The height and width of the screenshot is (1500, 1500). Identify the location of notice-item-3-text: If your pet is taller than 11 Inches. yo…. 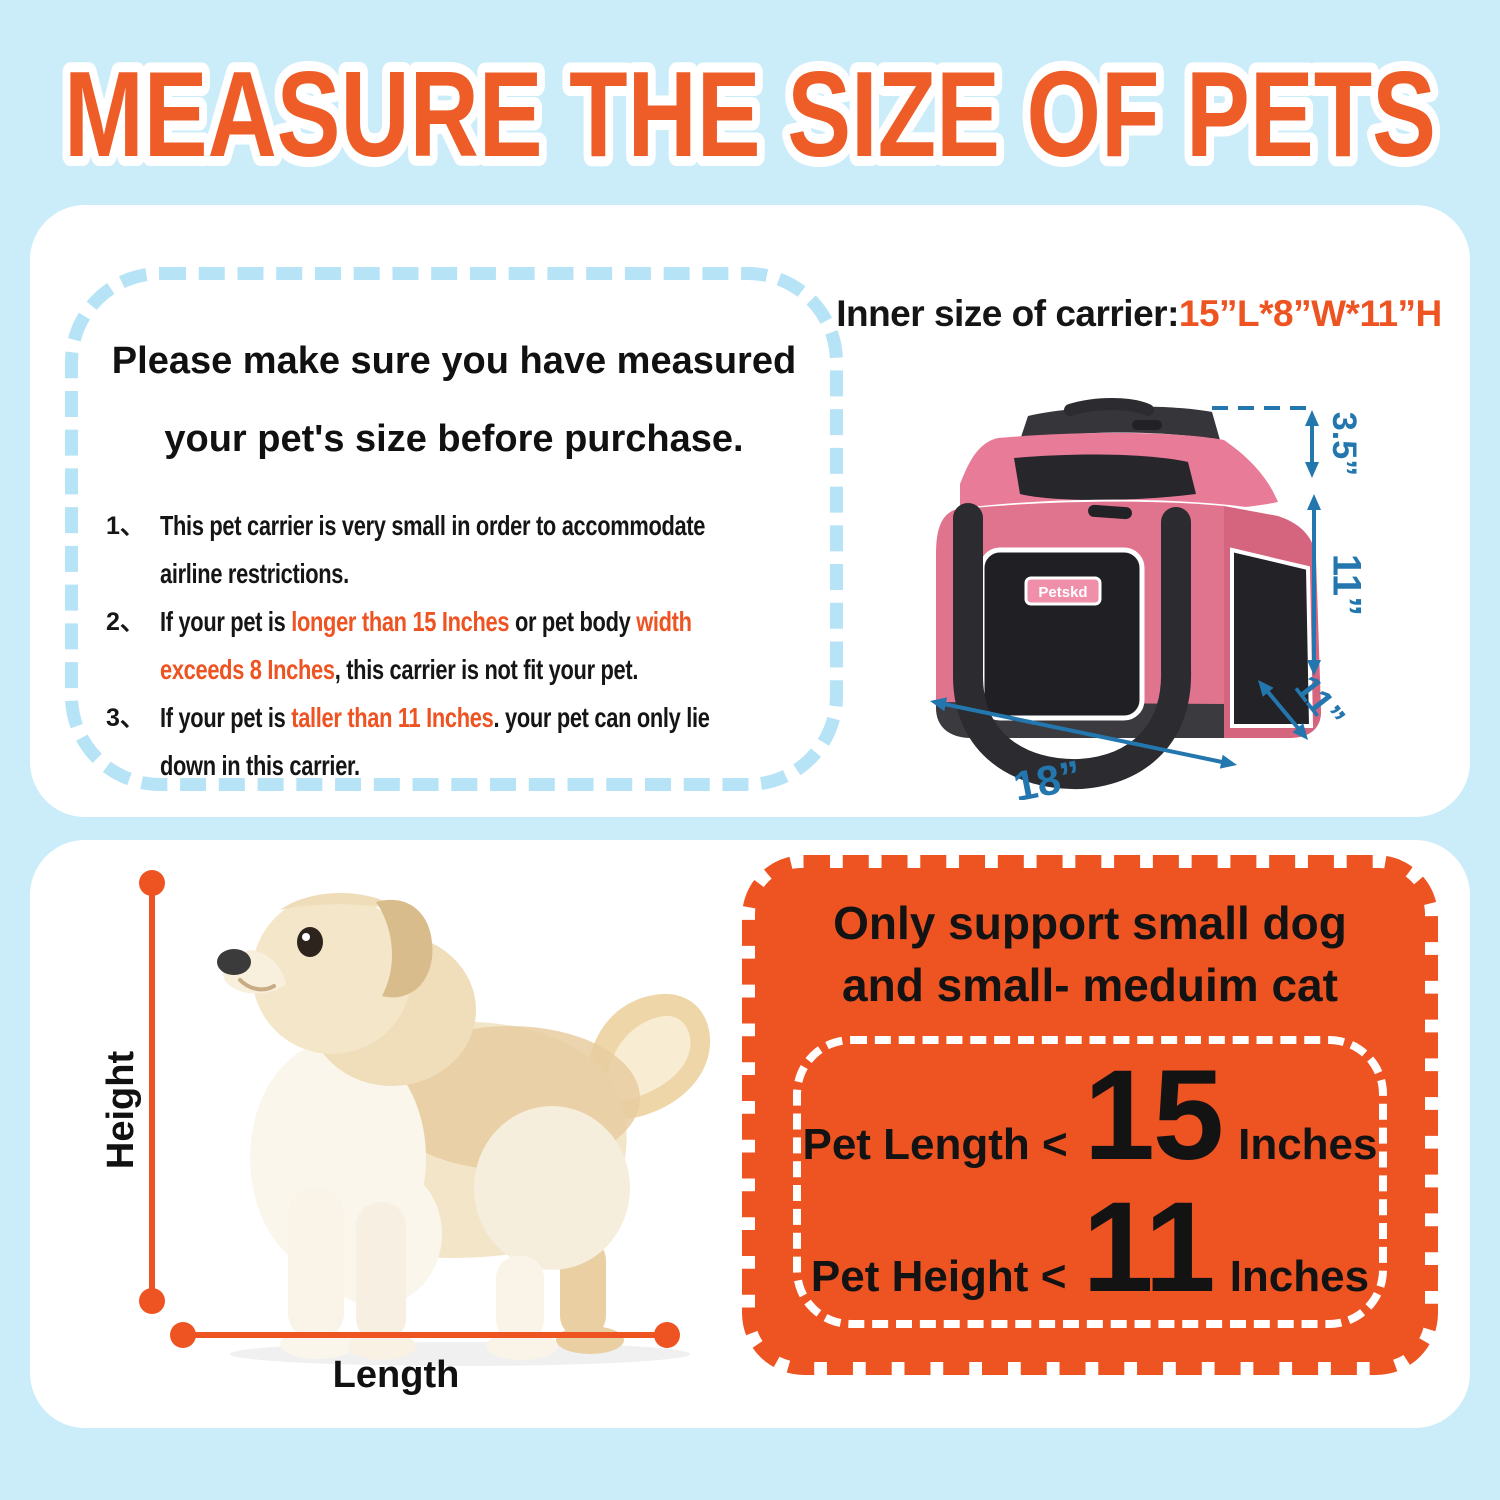
(435, 742).